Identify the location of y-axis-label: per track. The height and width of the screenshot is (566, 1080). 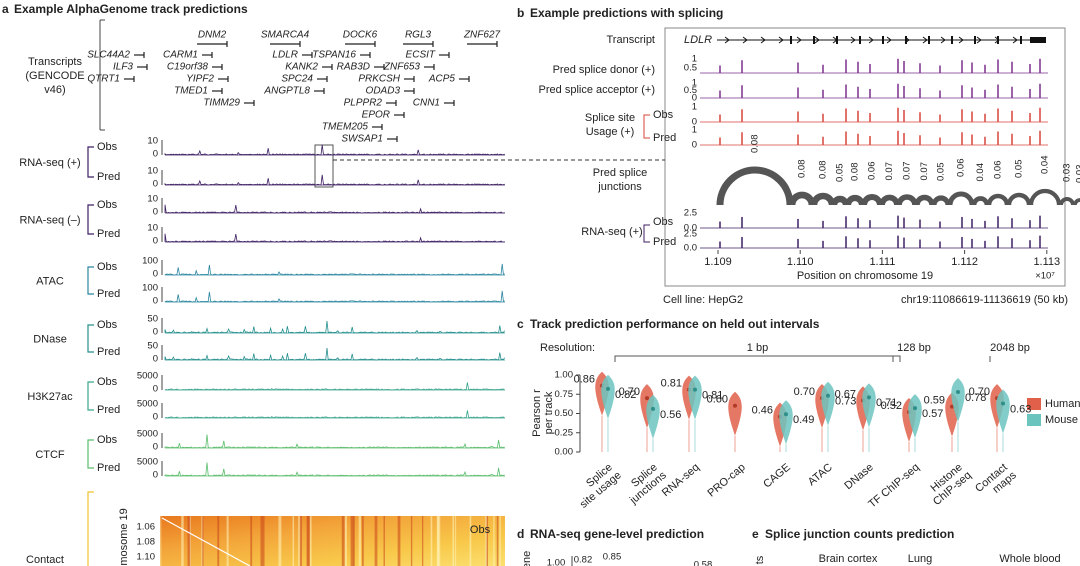
(549, 412).